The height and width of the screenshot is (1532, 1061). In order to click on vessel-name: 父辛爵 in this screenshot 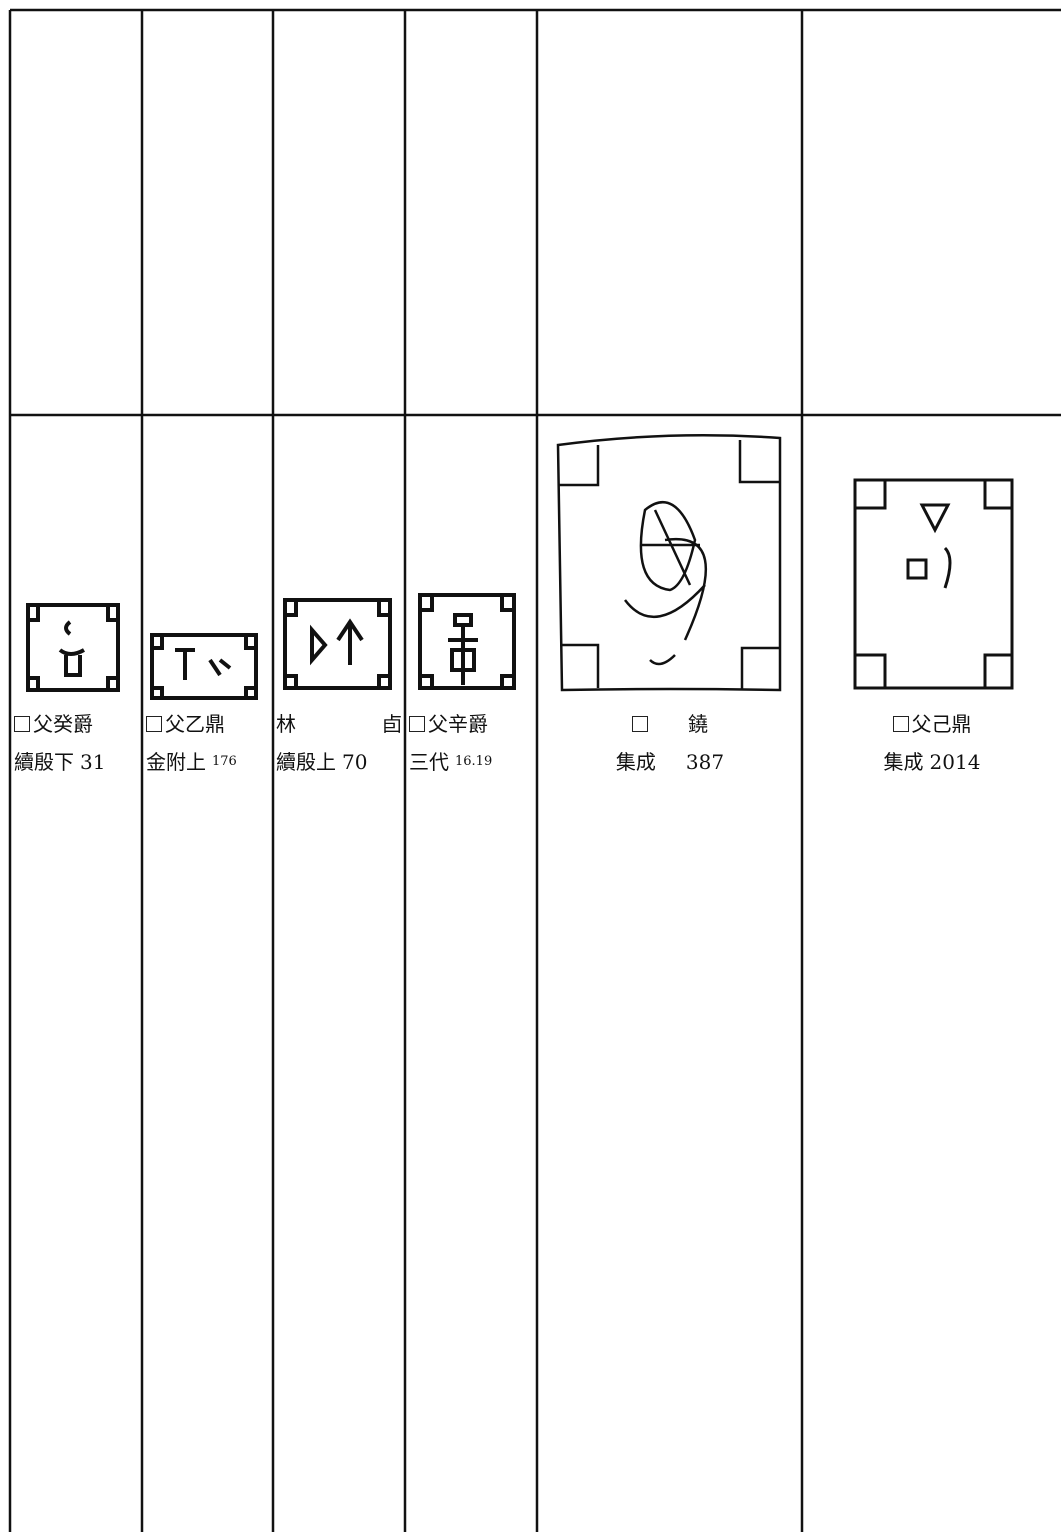, I will do `click(458, 724)`.